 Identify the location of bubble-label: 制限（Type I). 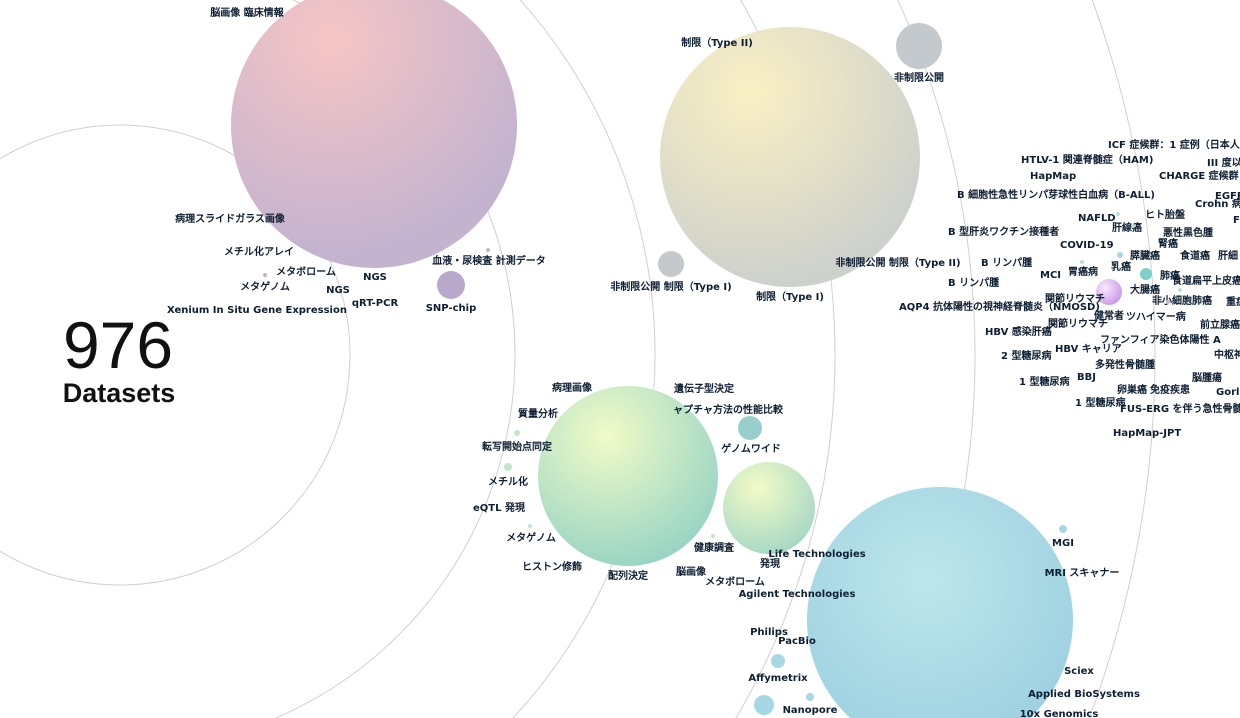
(790, 296).